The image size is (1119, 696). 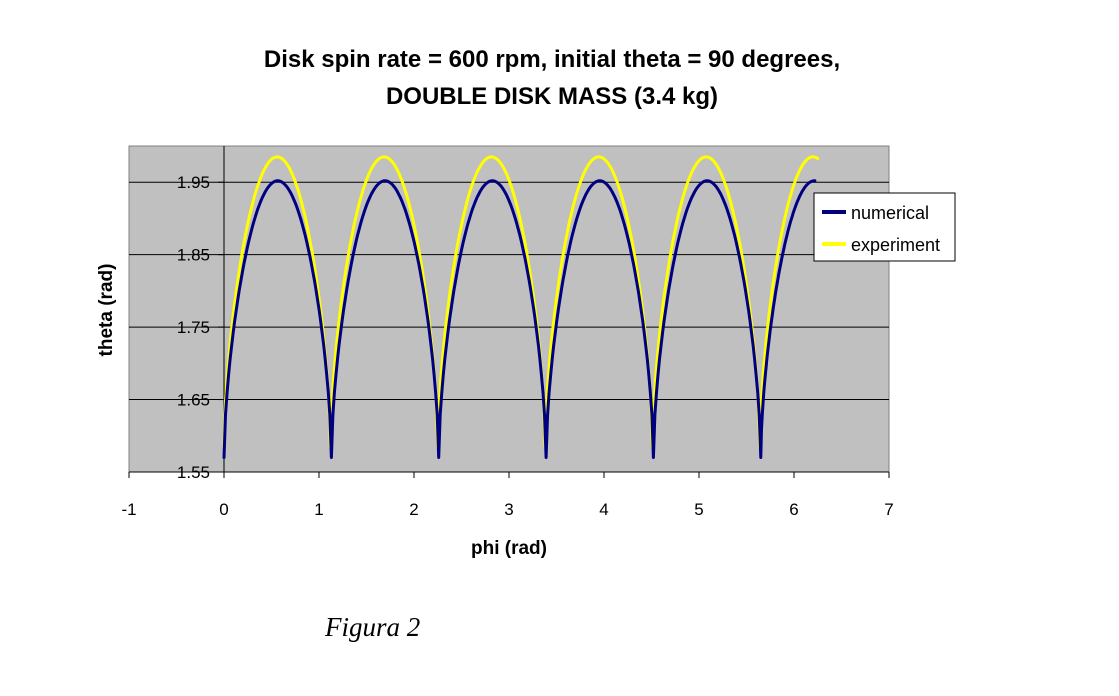 What do you see at coordinates (888, 509) in the screenshot?
I see `x-tick-label: 7` at bounding box center [888, 509].